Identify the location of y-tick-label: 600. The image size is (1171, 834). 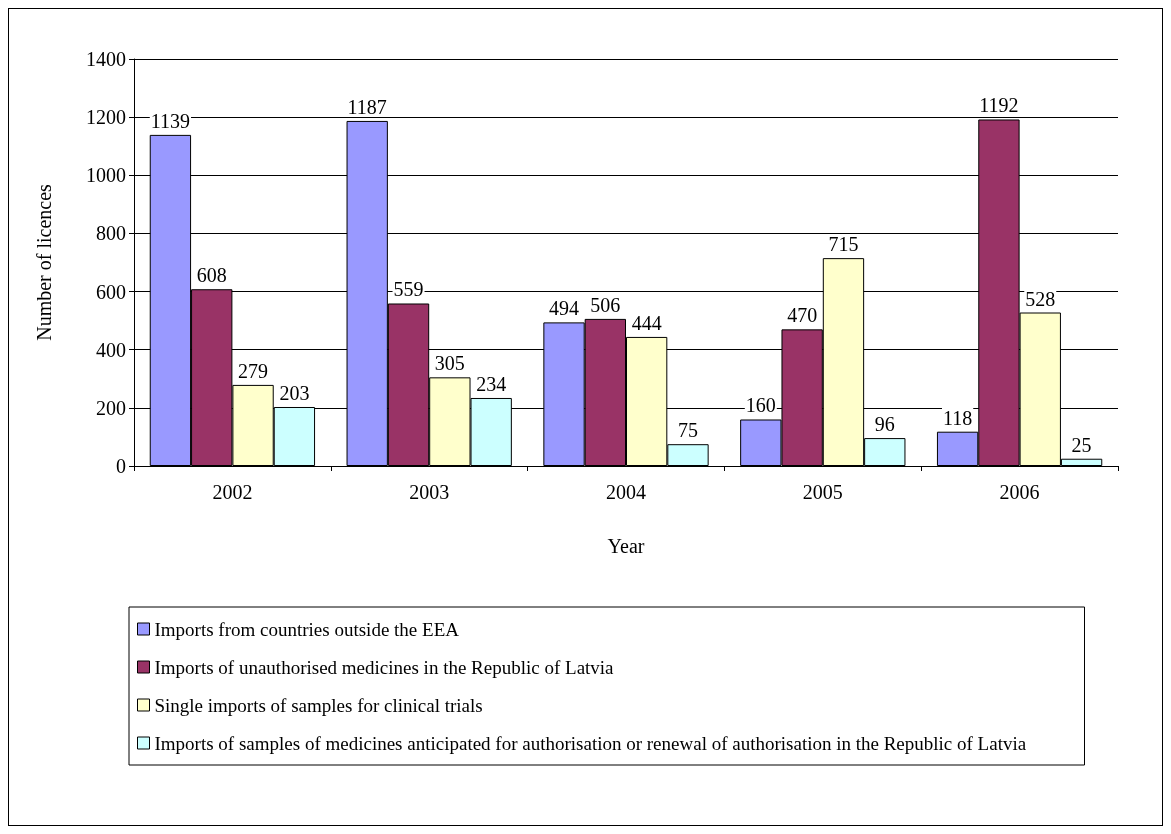
(111, 291).